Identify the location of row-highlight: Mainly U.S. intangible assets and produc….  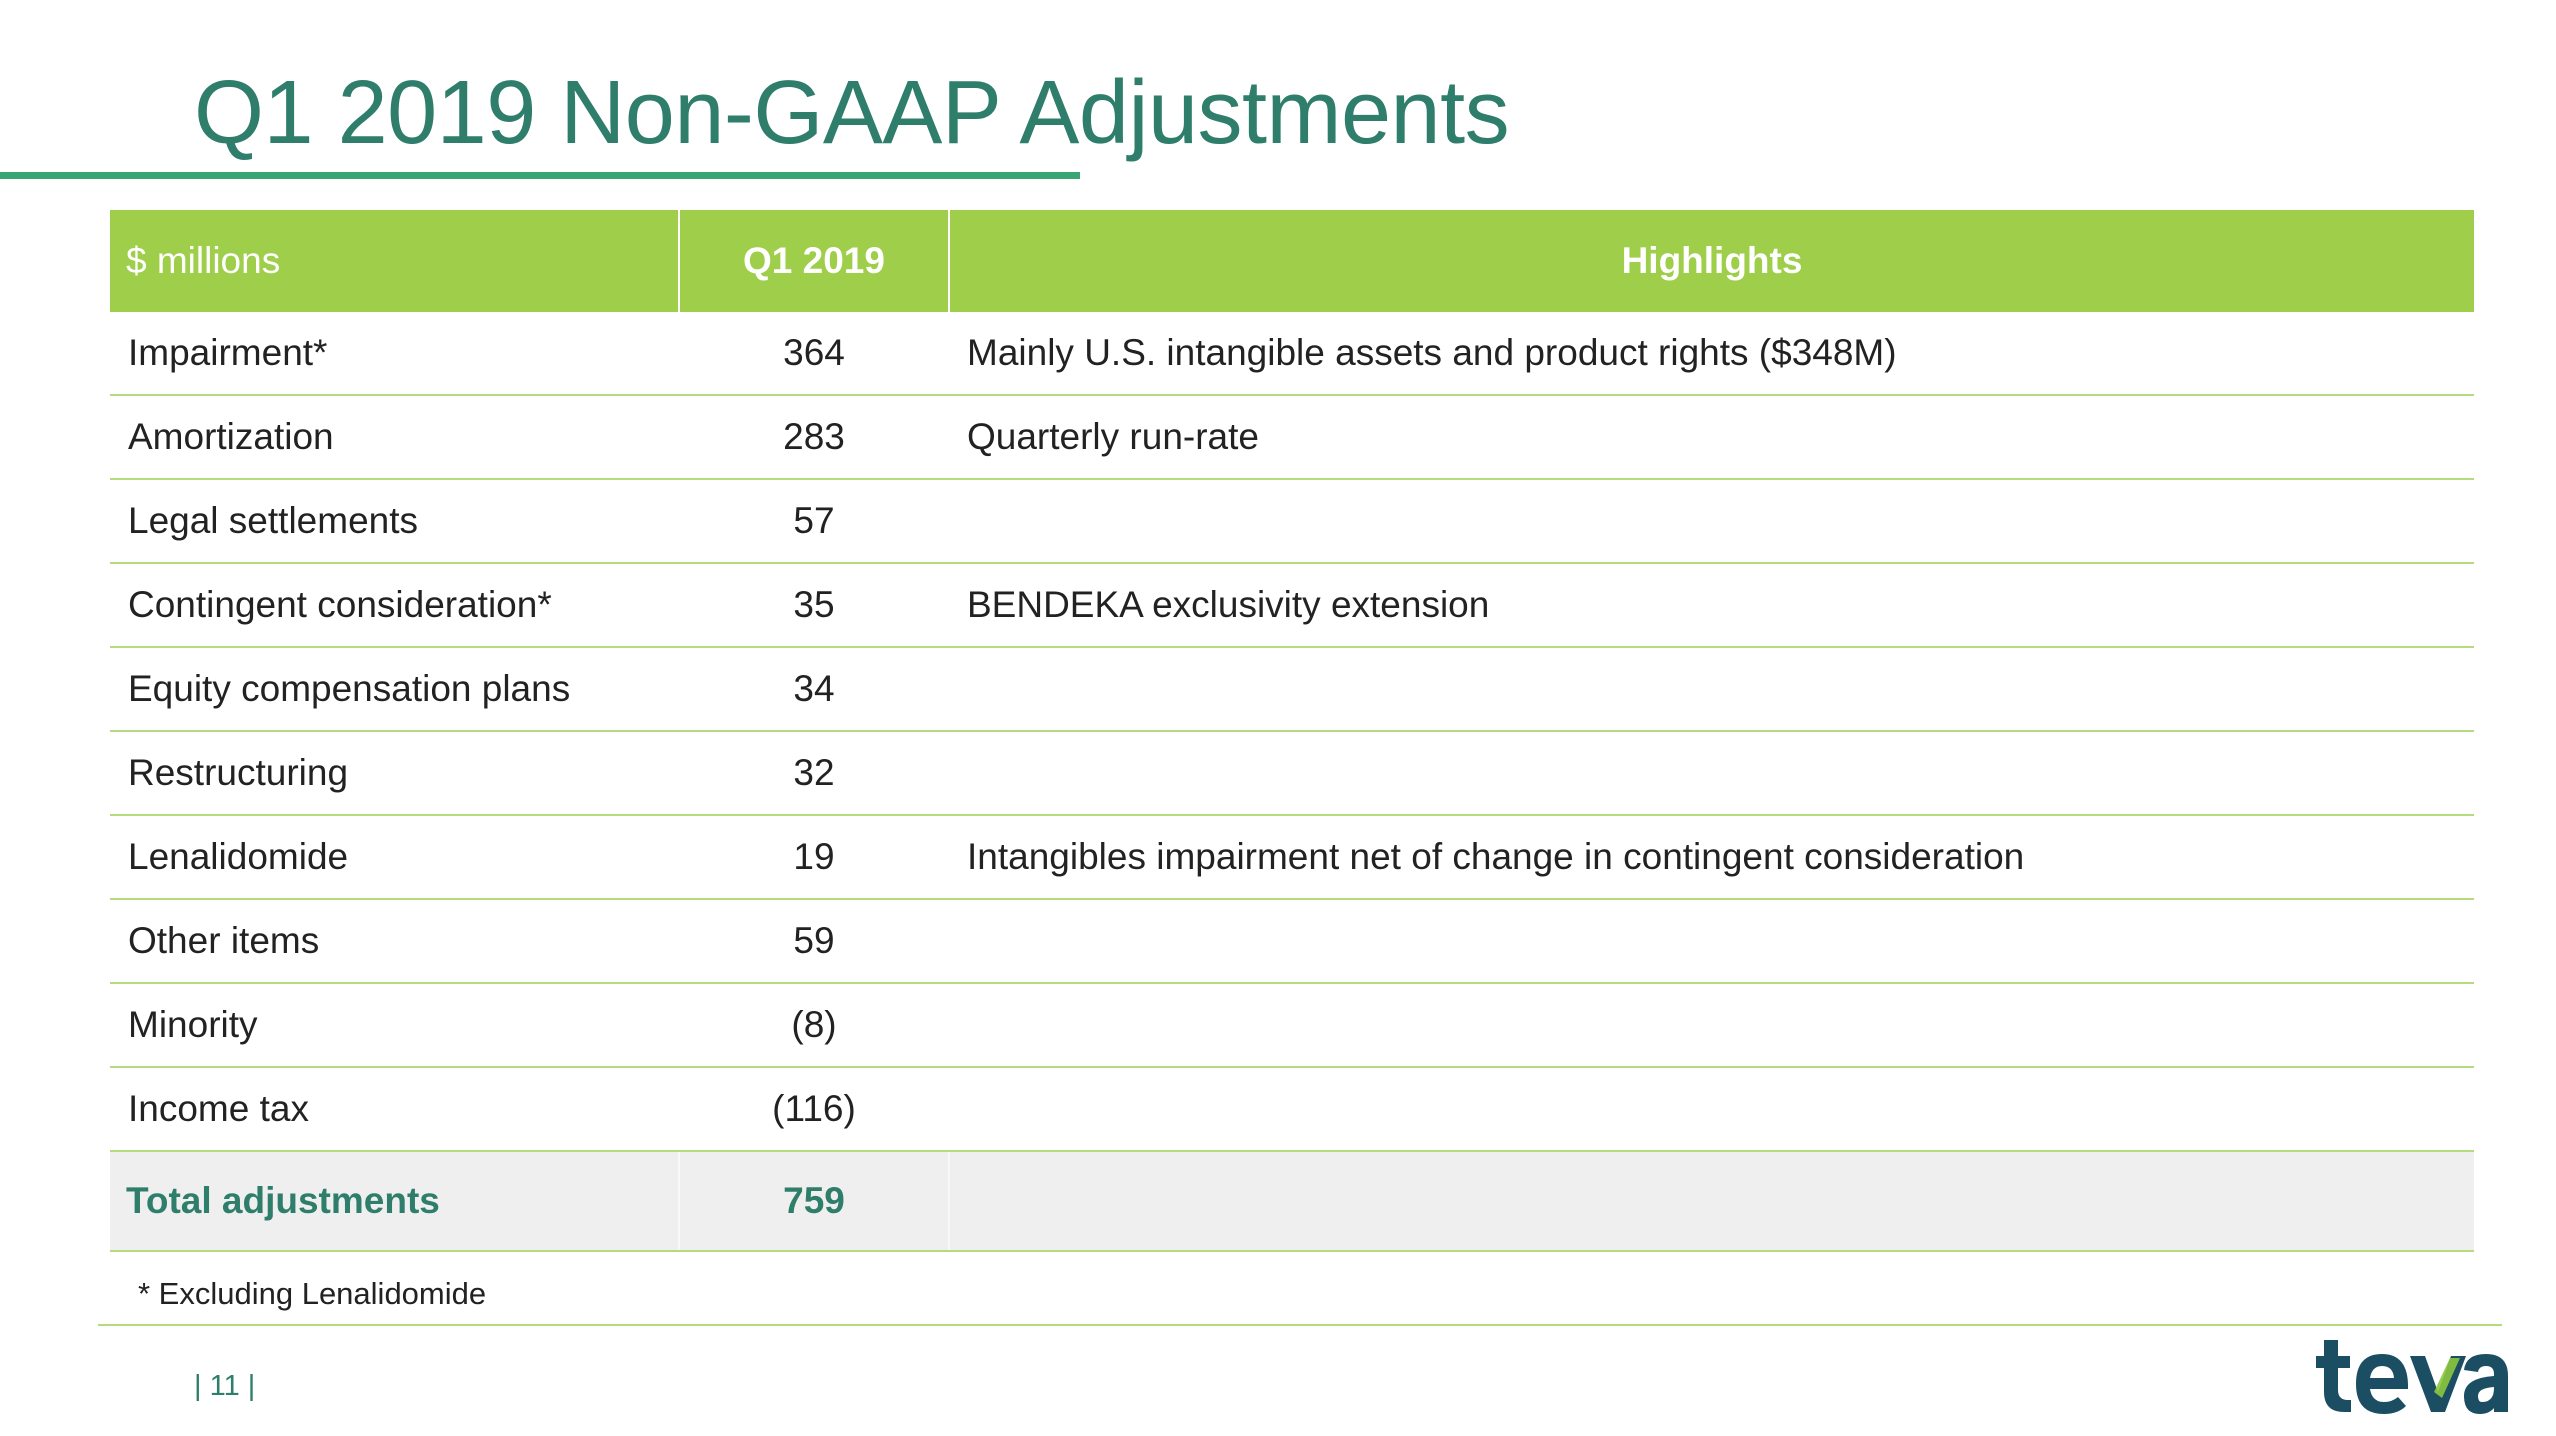
(1711, 354).